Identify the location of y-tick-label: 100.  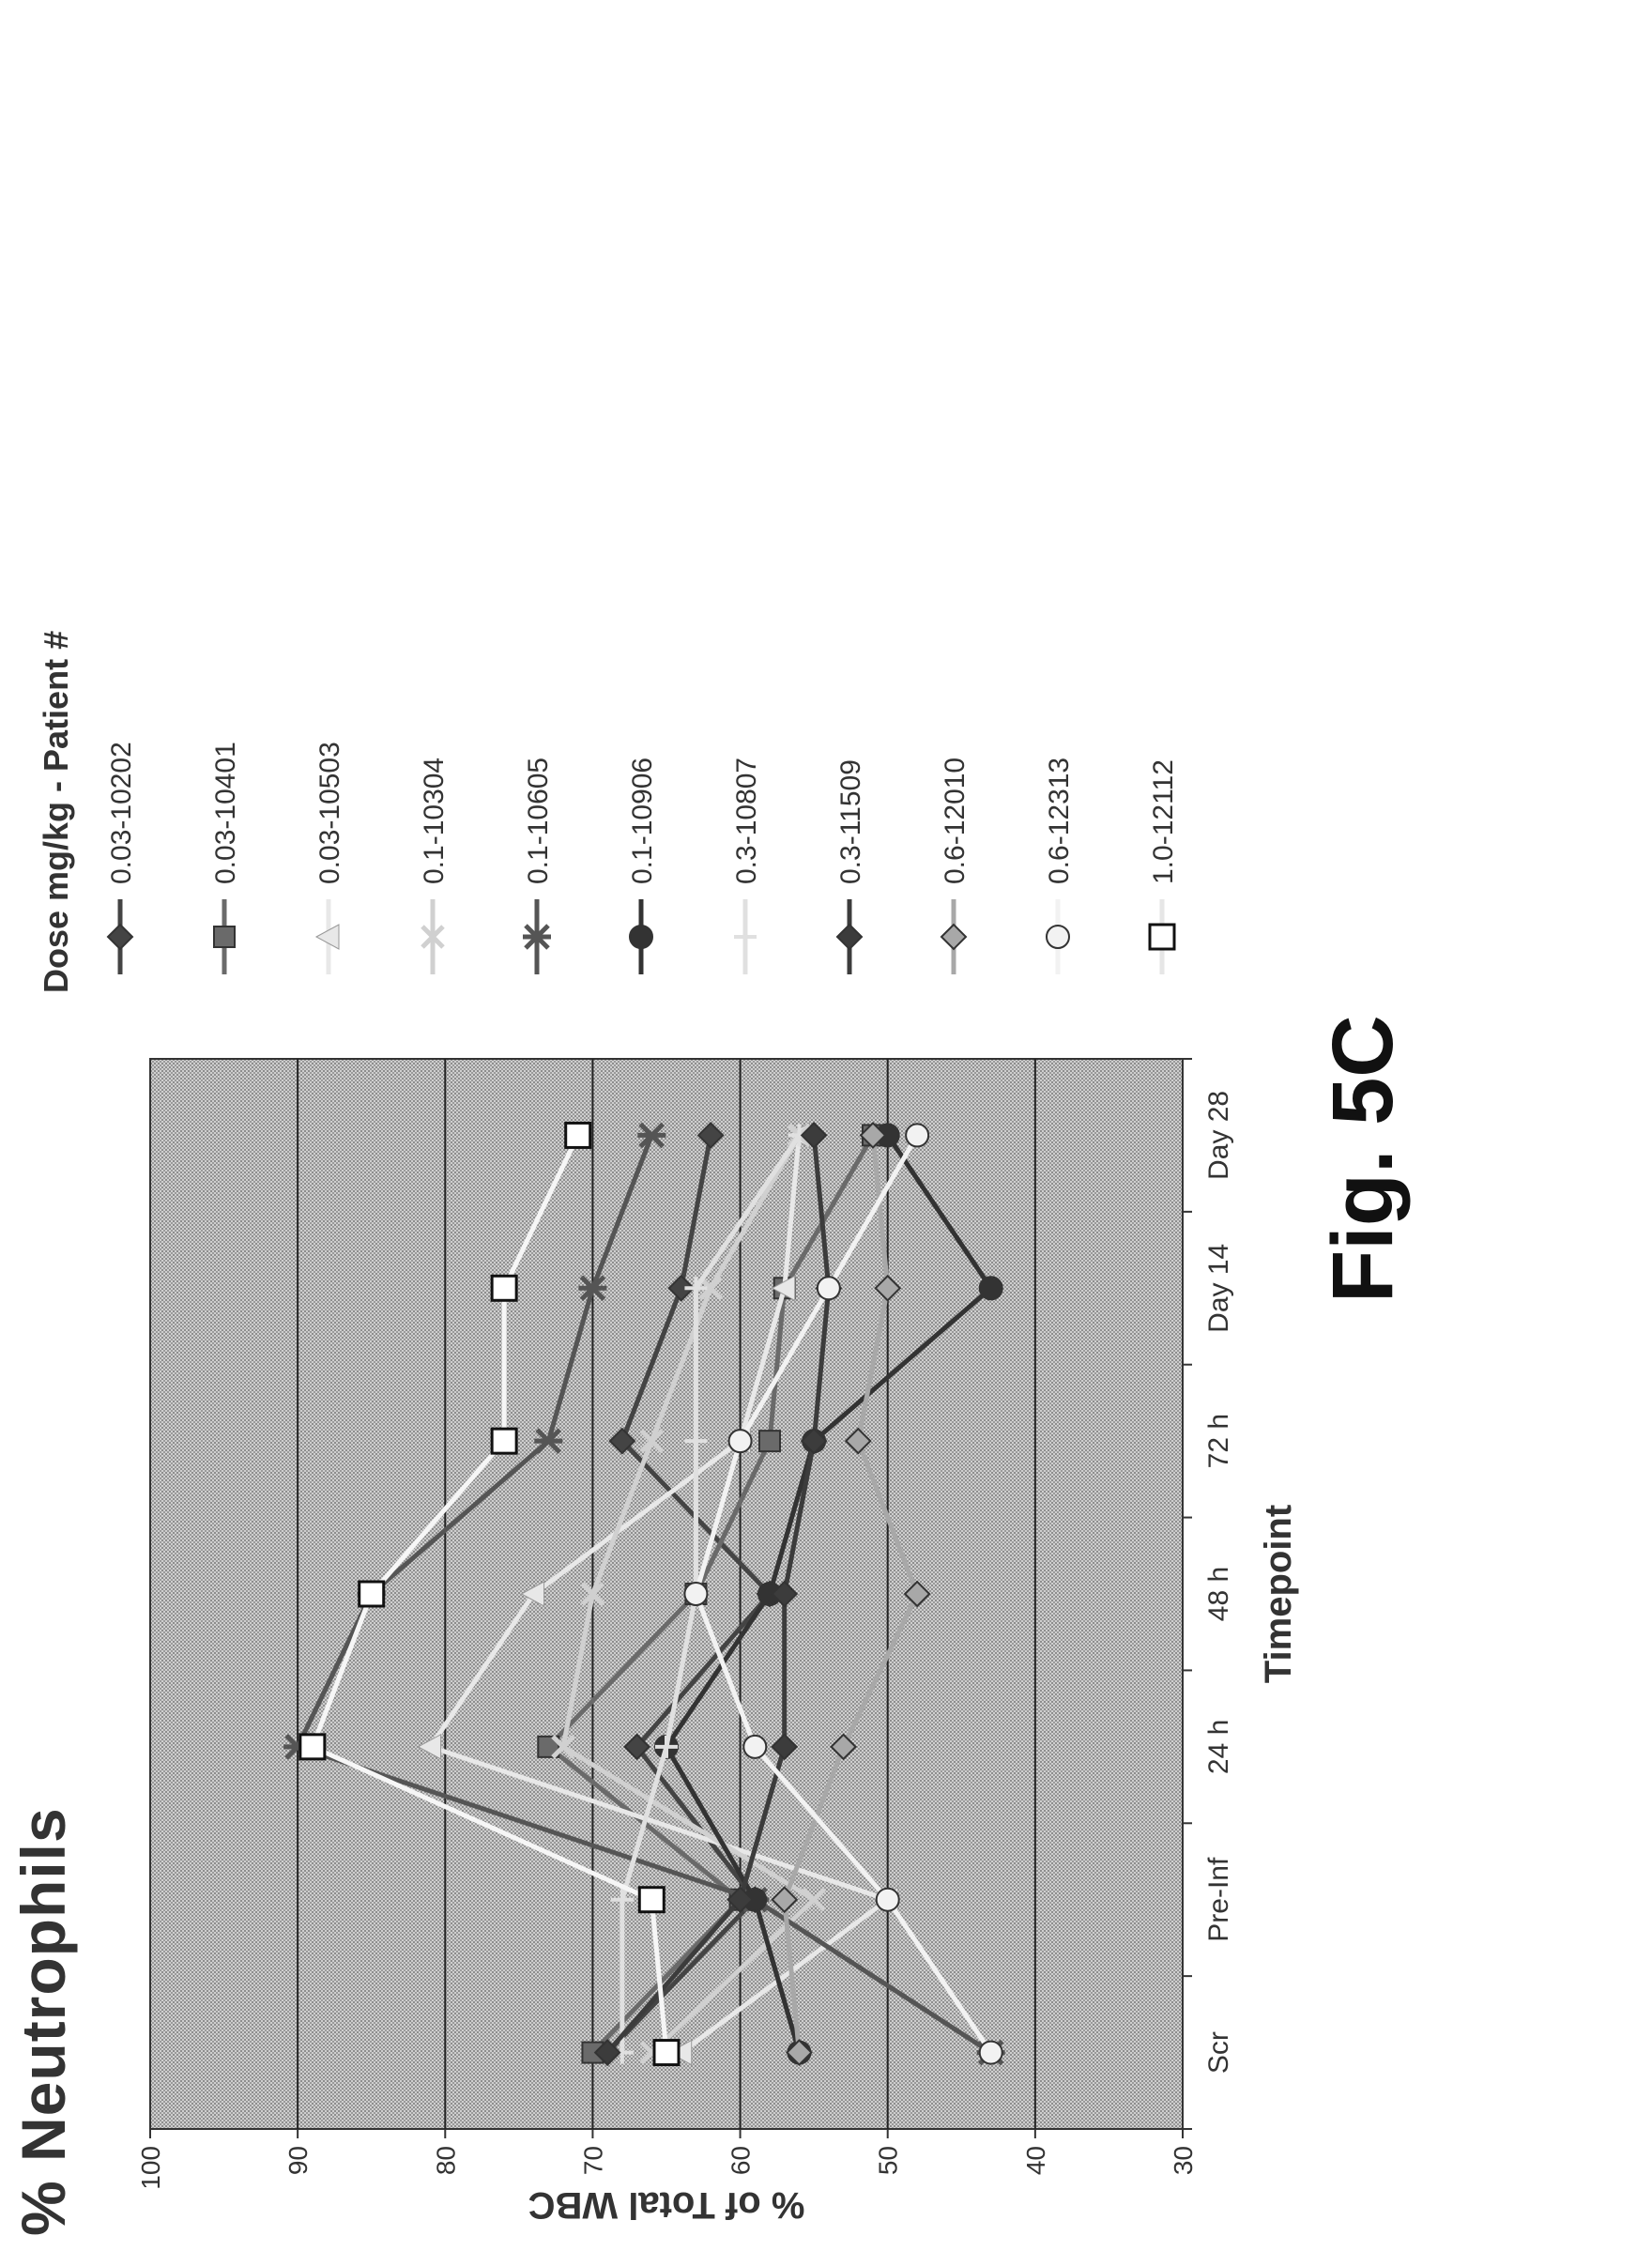
(150, 2168).